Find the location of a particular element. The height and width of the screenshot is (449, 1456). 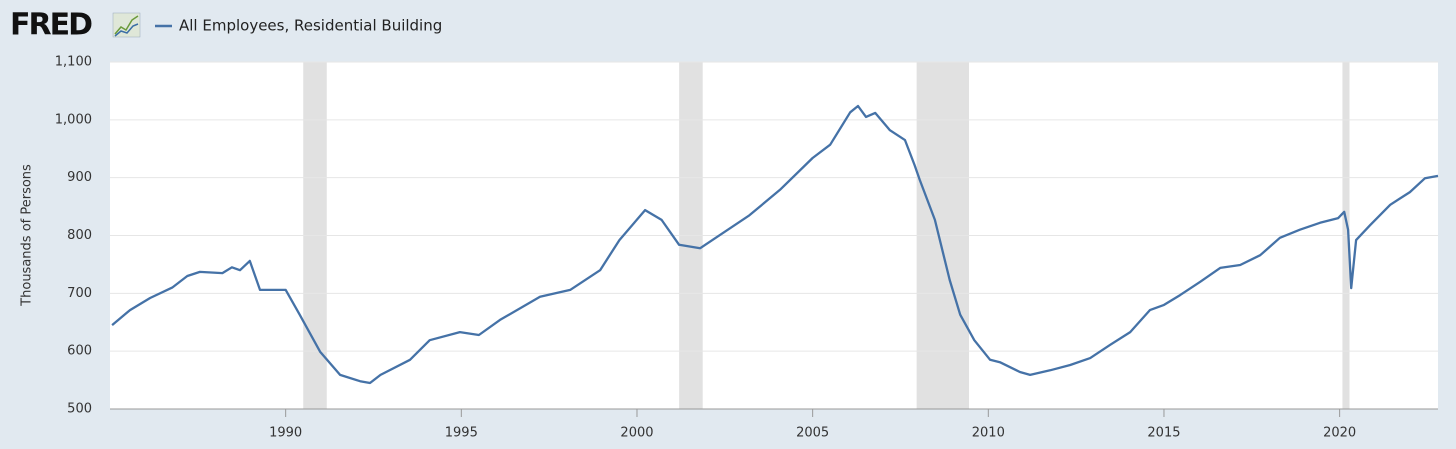

x-tick-label: 1995 is located at coordinates (461, 433).